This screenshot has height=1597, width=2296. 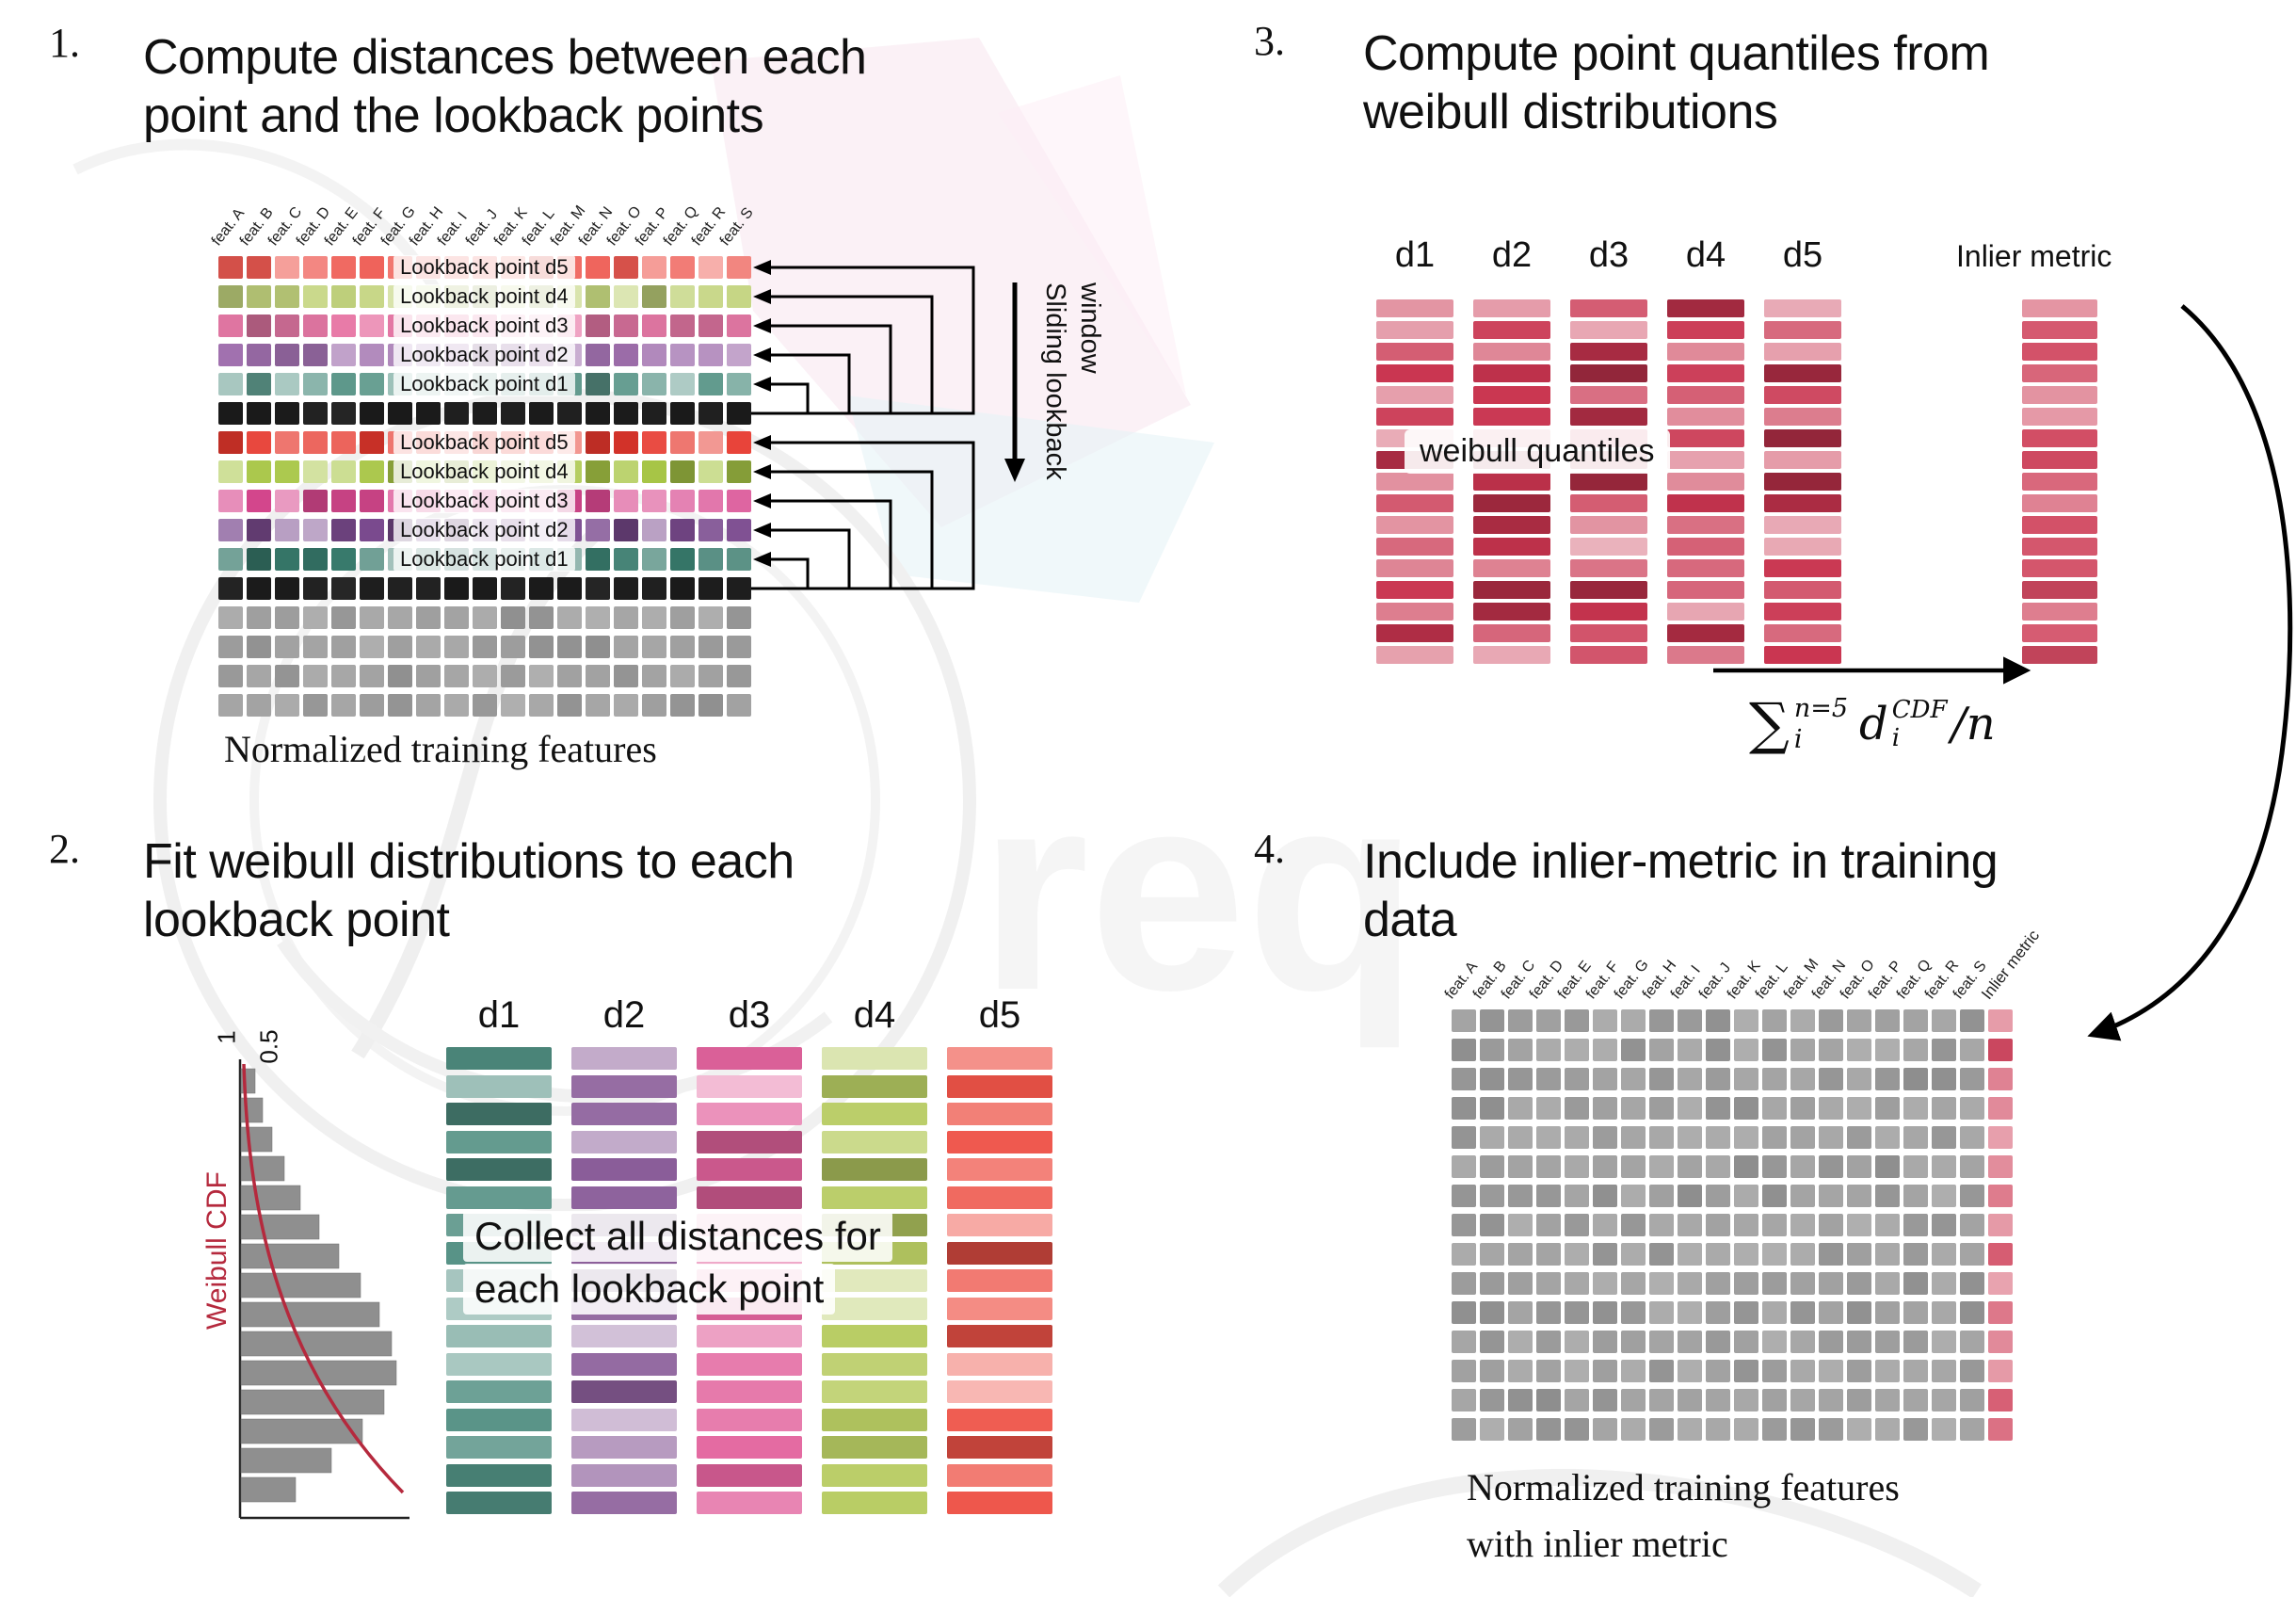 I want to click on feature-header: feat. J, so click(x=482, y=228).